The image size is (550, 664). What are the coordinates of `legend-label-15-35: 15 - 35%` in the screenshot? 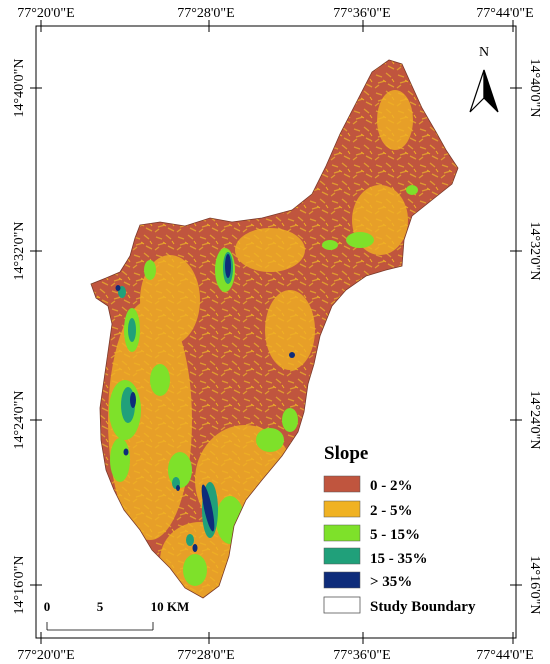 It's located at (399, 559).